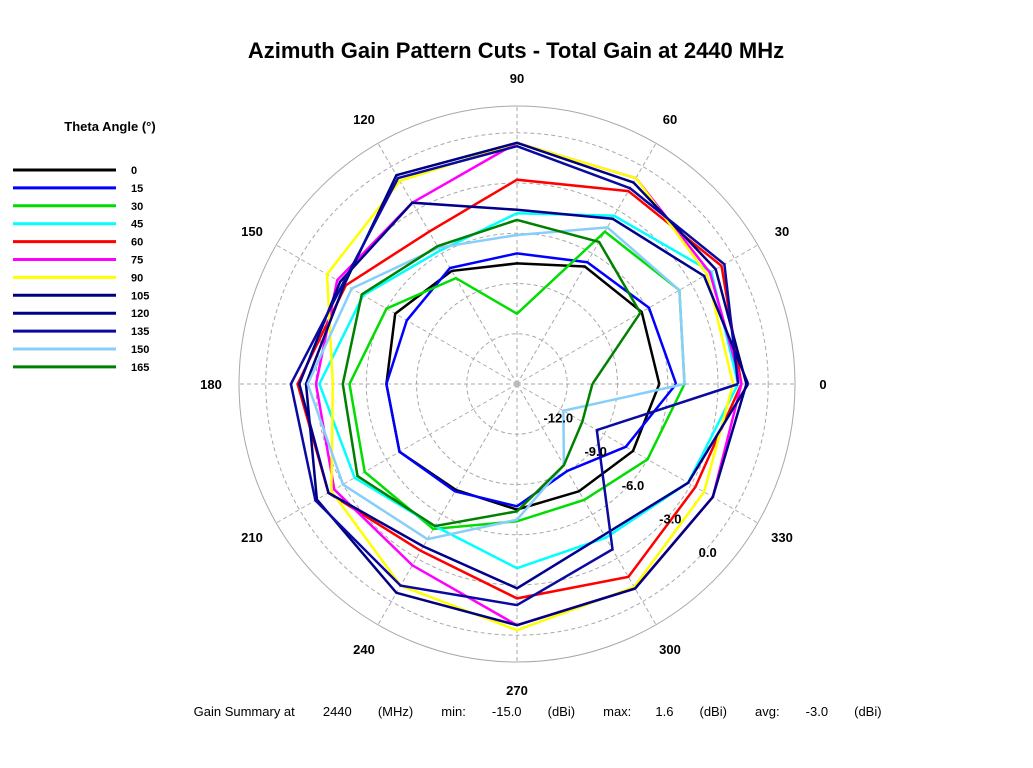  I want to click on legend-label-75: 75, so click(137, 261).